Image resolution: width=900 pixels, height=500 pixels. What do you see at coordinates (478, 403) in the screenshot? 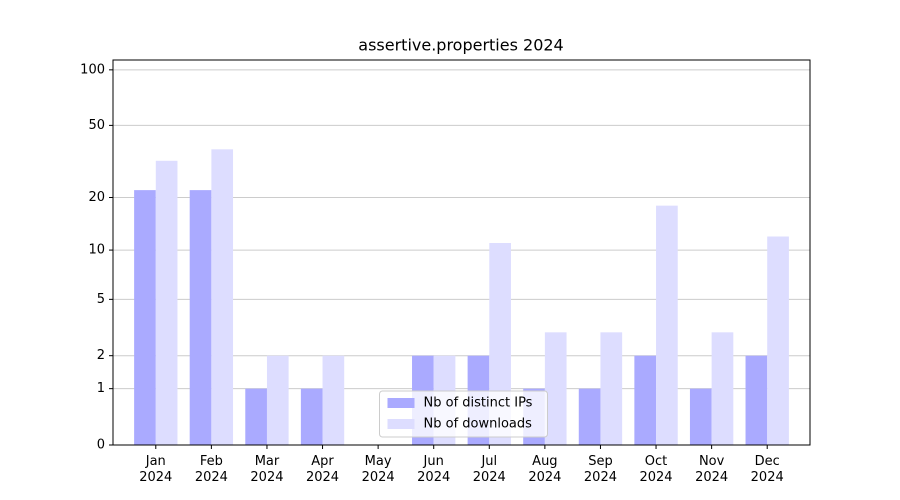
I see `legend-label: Nb of distinct IPs` at bounding box center [478, 403].